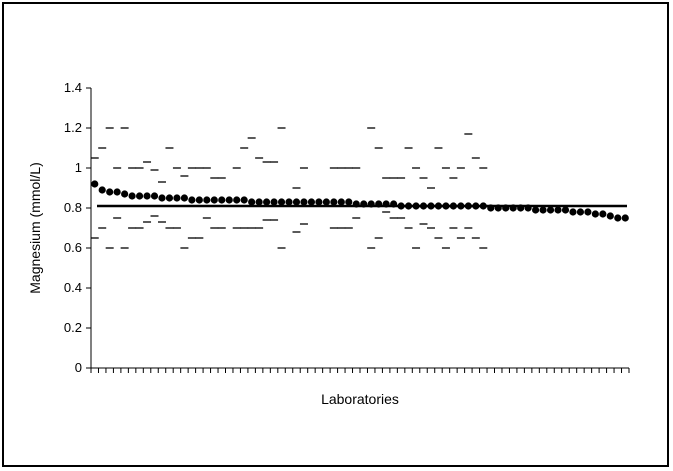 The height and width of the screenshot is (471, 673). Describe the element at coordinates (73, 127) in the screenshot. I see `y-tick-label: 1.2` at that location.